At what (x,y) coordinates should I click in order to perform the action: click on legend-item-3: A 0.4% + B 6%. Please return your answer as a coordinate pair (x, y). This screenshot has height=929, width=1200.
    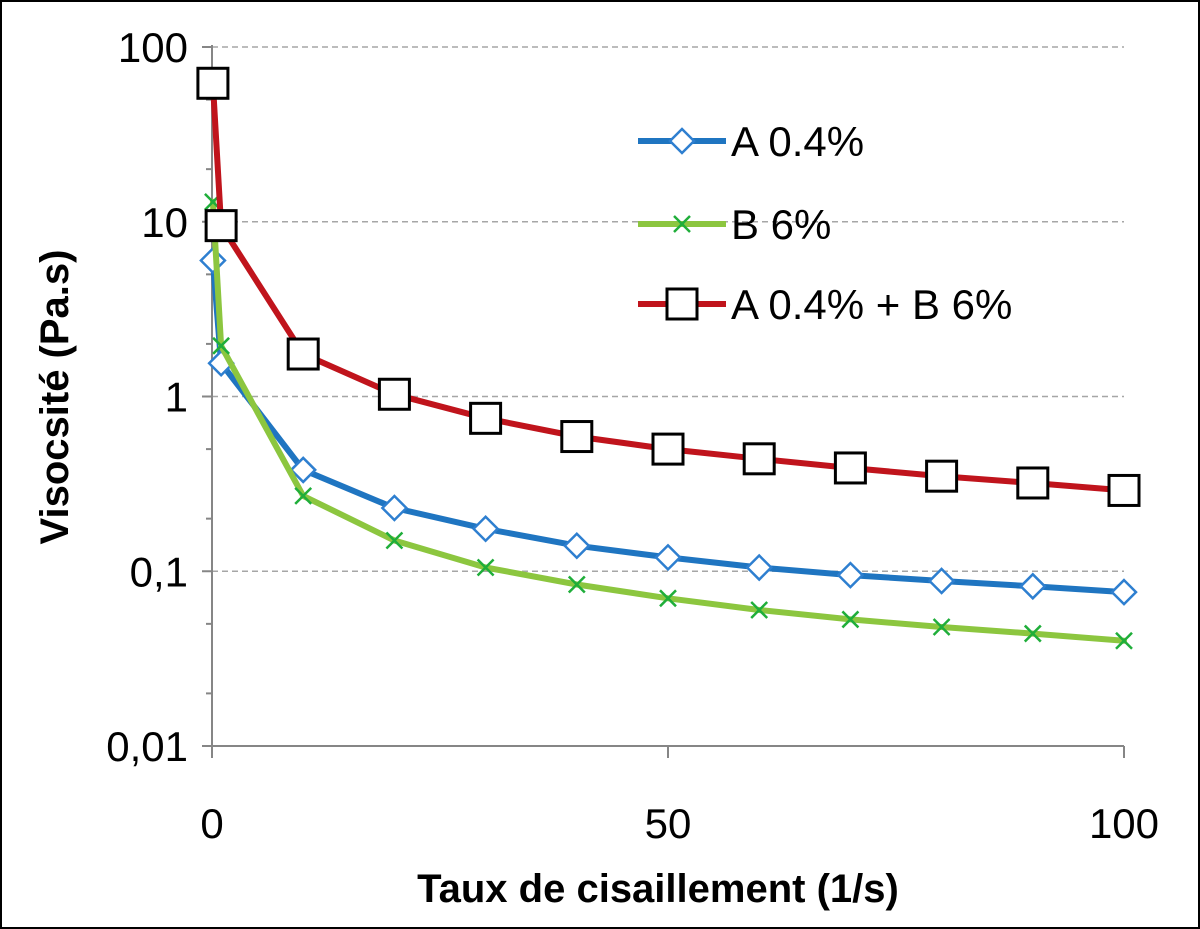
    Looking at the image, I should click on (825, 304).